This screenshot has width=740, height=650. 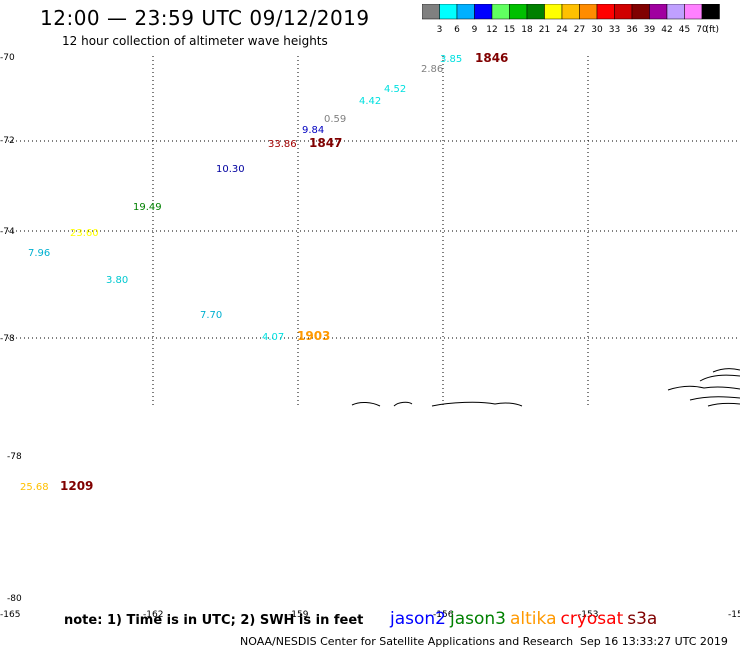 I want to click on color-scale-legend: 3 6 9 12 15 18 21 24 27 30 33 36 39 42 45 70(ft), so click(x=571, y=19).